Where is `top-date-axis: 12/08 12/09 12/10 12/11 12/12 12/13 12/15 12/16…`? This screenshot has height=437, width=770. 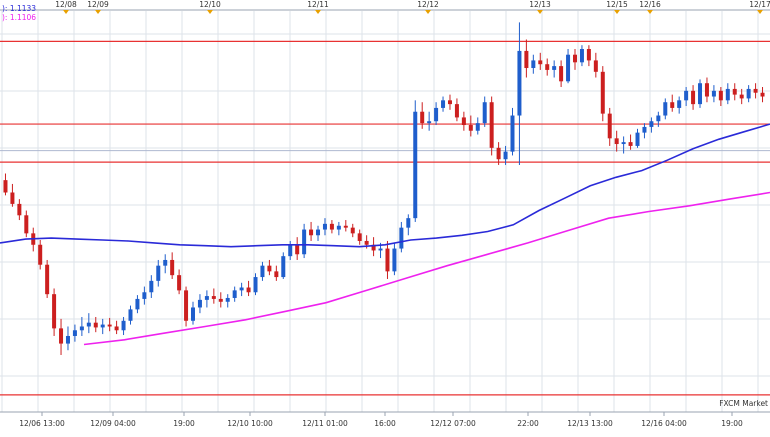
top-date-axis: 12/08 12/09 12/10 12/11 12/12 12/13 12/15 12/16… is located at coordinates (385, 7).